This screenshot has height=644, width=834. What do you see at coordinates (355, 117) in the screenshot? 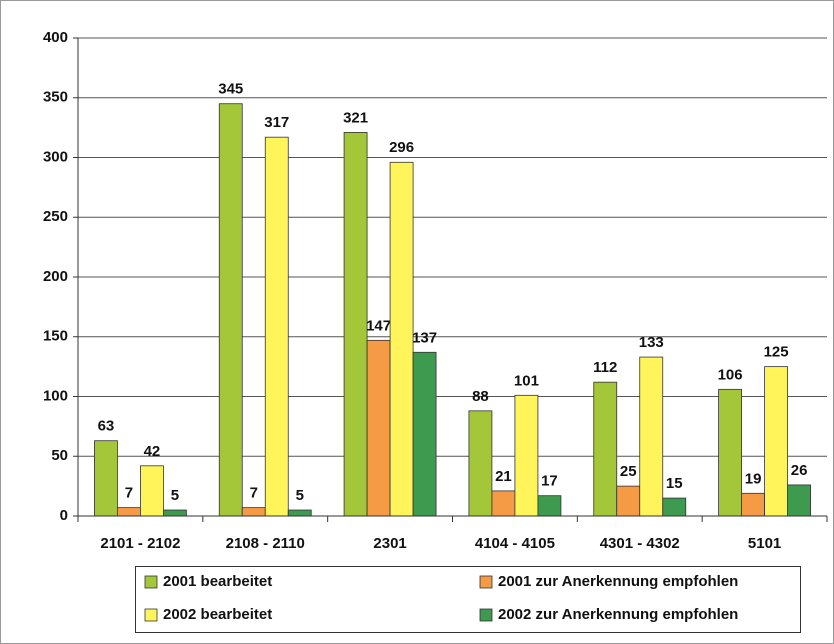
I see `value-label: 321` at bounding box center [355, 117].